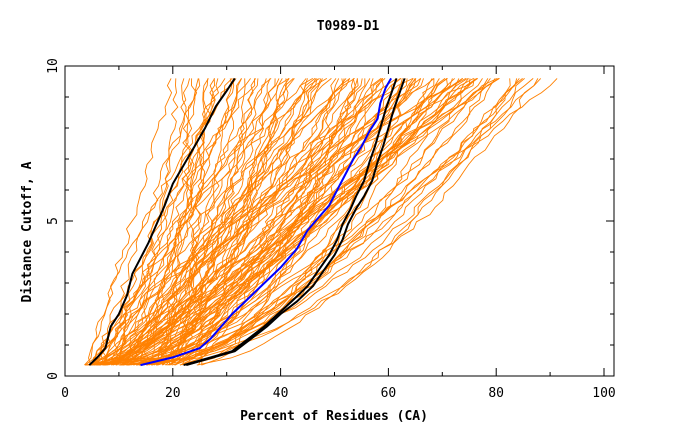  Describe the element at coordinates (603, 393) in the screenshot. I see `x-tick-label: 100` at that location.